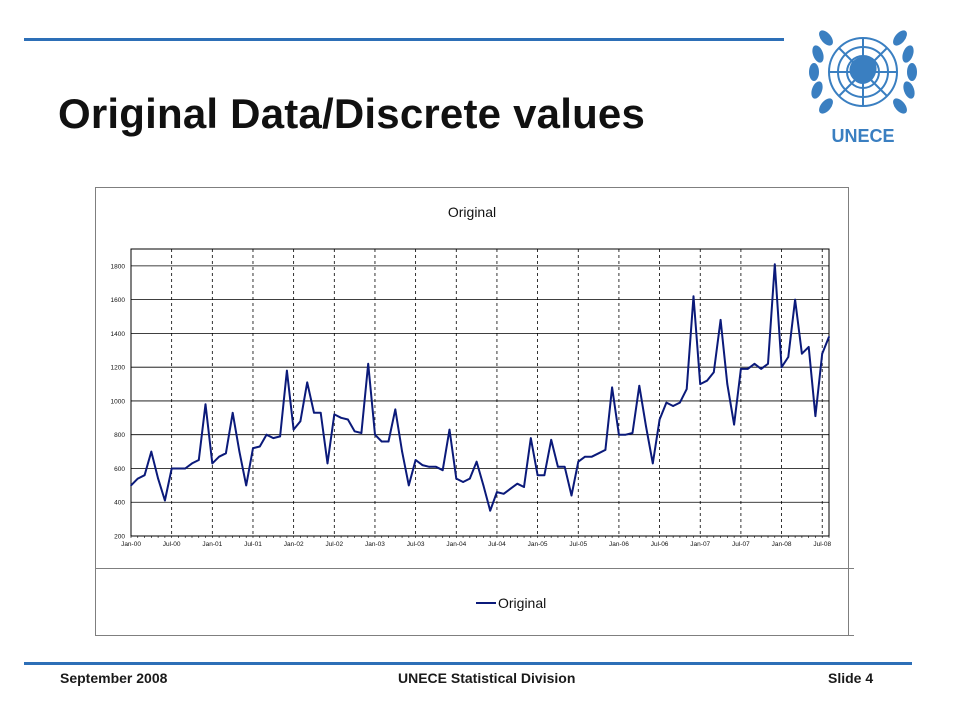 This screenshot has width=960, height=720. What do you see at coordinates (475, 635) in the screenshot?
I see `legend-area-bottom-border` at bounding box center [475, 635].